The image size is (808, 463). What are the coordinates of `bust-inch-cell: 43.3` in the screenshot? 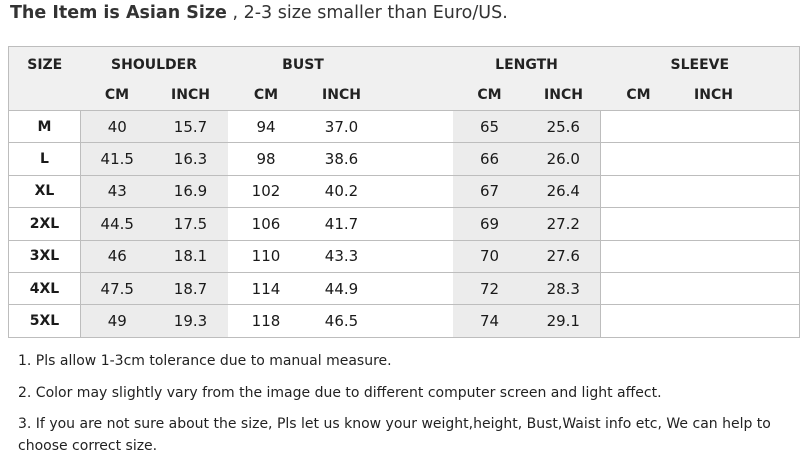 It's located at (341, 256).